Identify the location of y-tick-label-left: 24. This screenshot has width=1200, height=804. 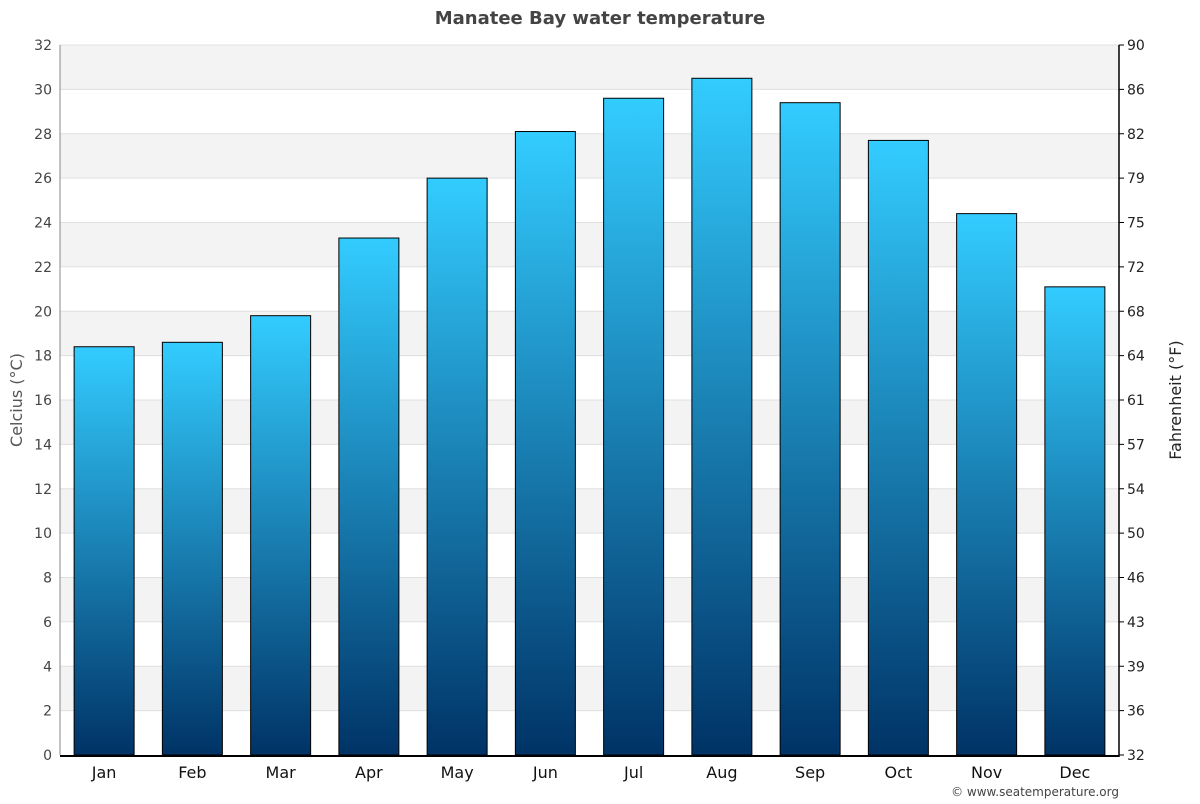
(43, 224).